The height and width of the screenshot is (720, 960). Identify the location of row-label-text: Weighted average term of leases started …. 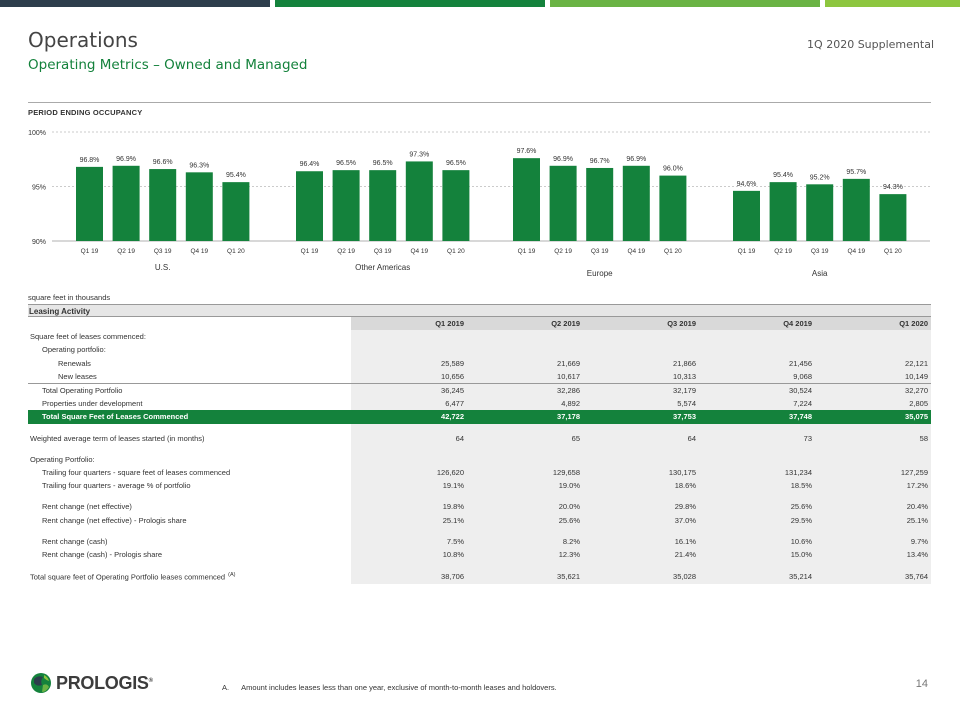
(117, 438).